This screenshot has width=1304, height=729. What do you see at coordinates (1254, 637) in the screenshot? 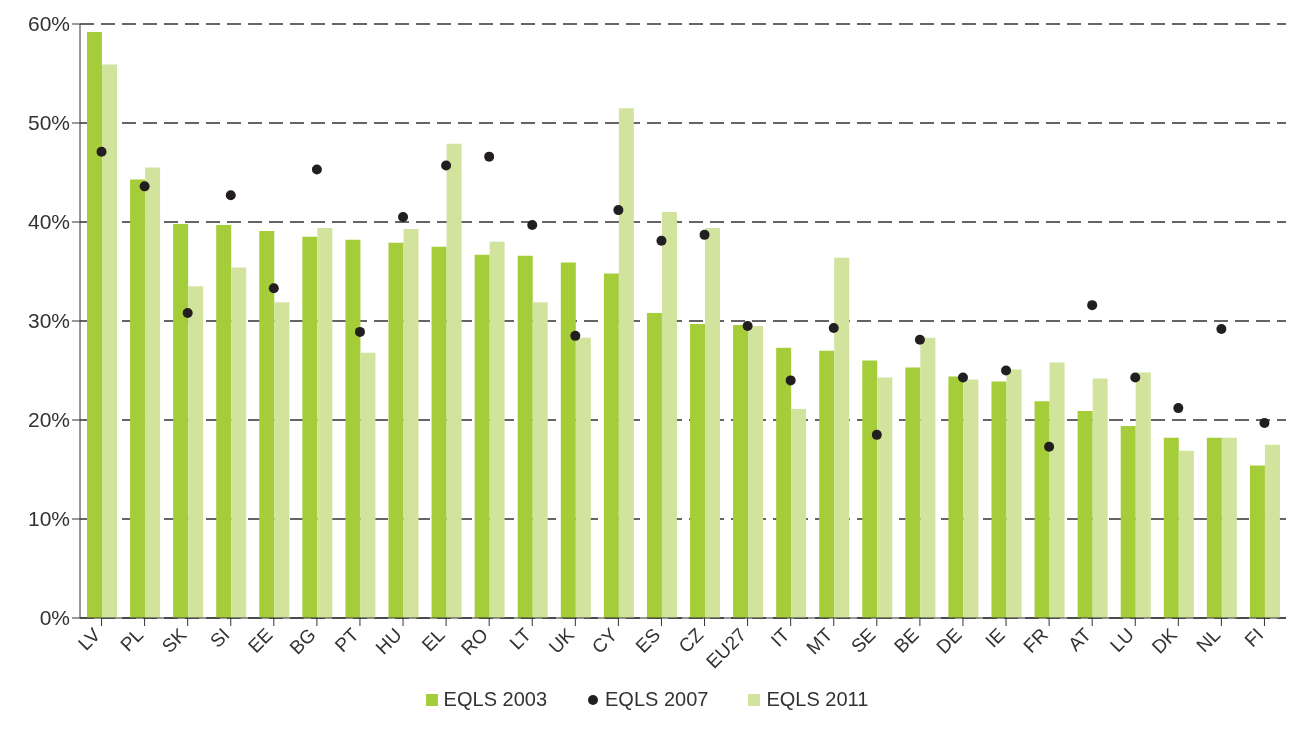
I see `x-tick-label: FI` at bounding box center [1254, 637].